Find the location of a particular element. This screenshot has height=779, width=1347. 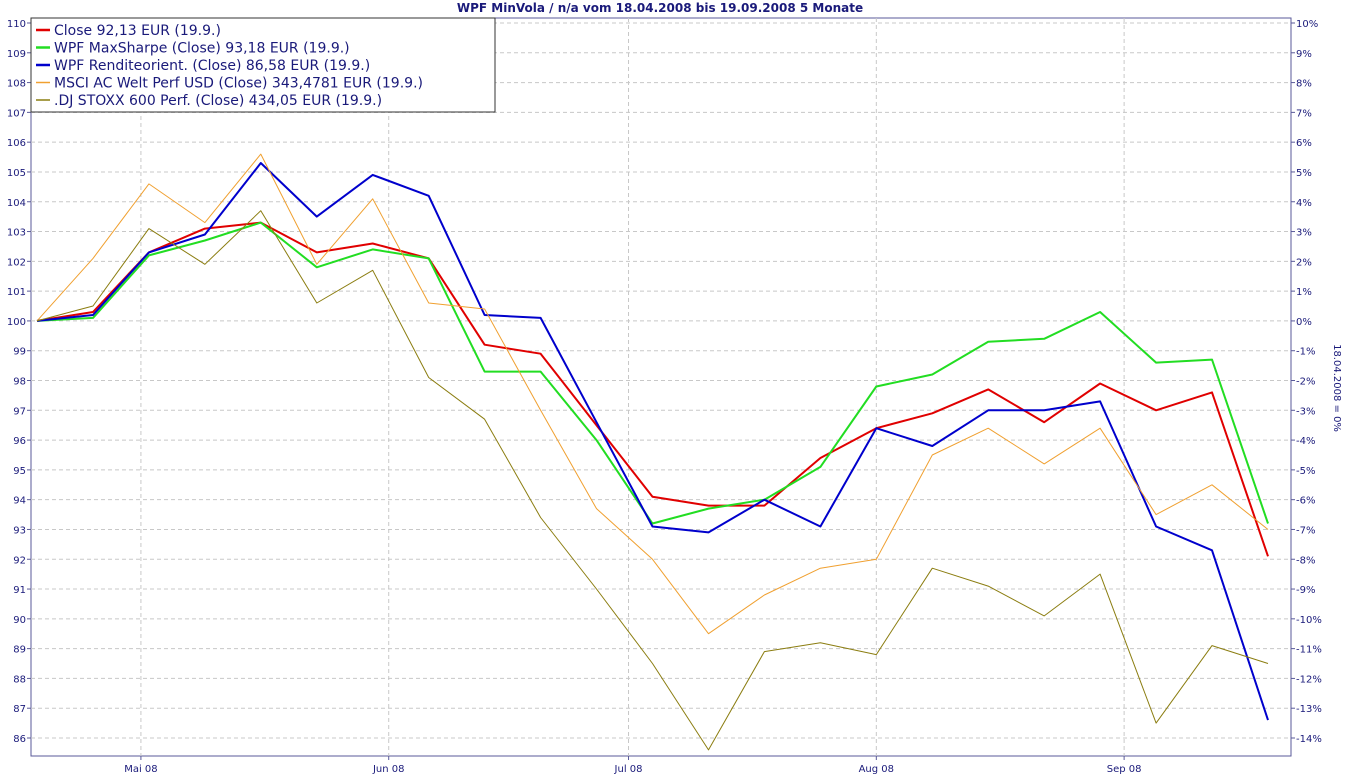

y-tick-label-left: 105 is located at coordinates (16, 173).